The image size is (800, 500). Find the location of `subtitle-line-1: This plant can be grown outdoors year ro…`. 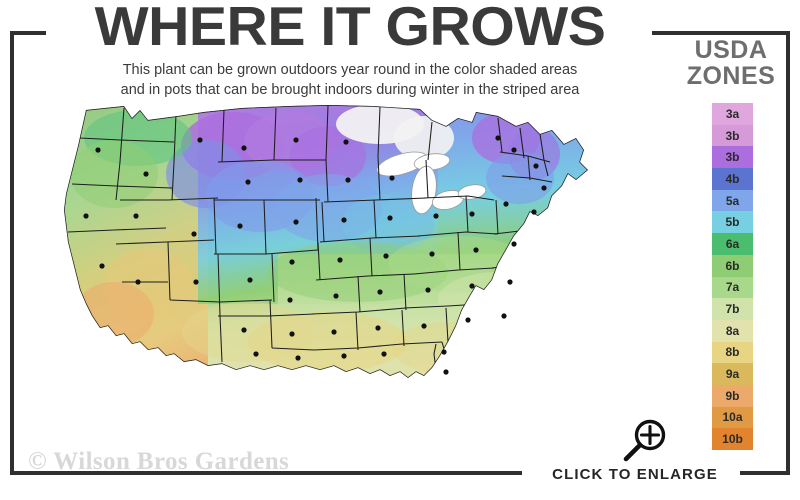

subtitle-line-1: This plant can be grown outdoors year ro… is located at coordinates (350, 70).